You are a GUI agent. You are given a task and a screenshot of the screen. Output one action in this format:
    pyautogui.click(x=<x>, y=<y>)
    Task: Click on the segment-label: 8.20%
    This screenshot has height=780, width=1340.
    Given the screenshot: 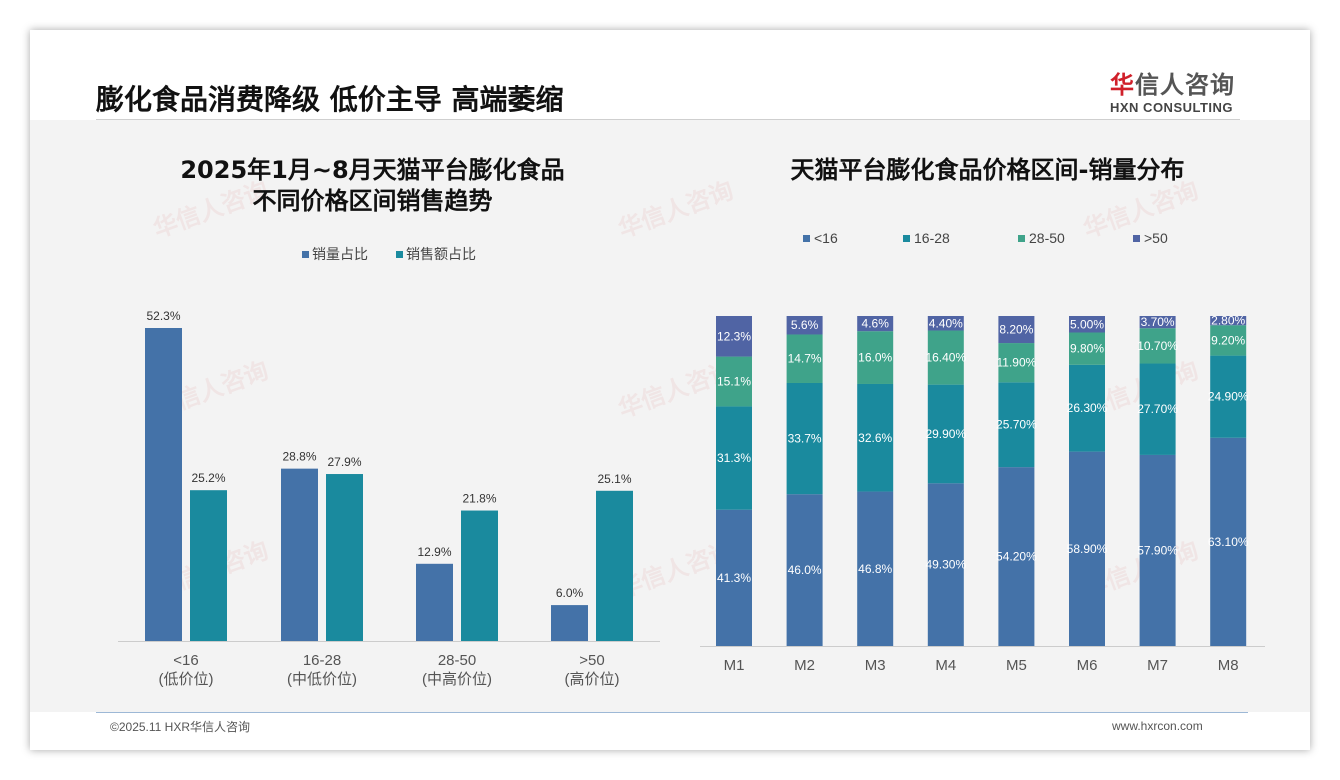 What is the action you would take?
    pyautogui.click(x=1016, y=330)
    